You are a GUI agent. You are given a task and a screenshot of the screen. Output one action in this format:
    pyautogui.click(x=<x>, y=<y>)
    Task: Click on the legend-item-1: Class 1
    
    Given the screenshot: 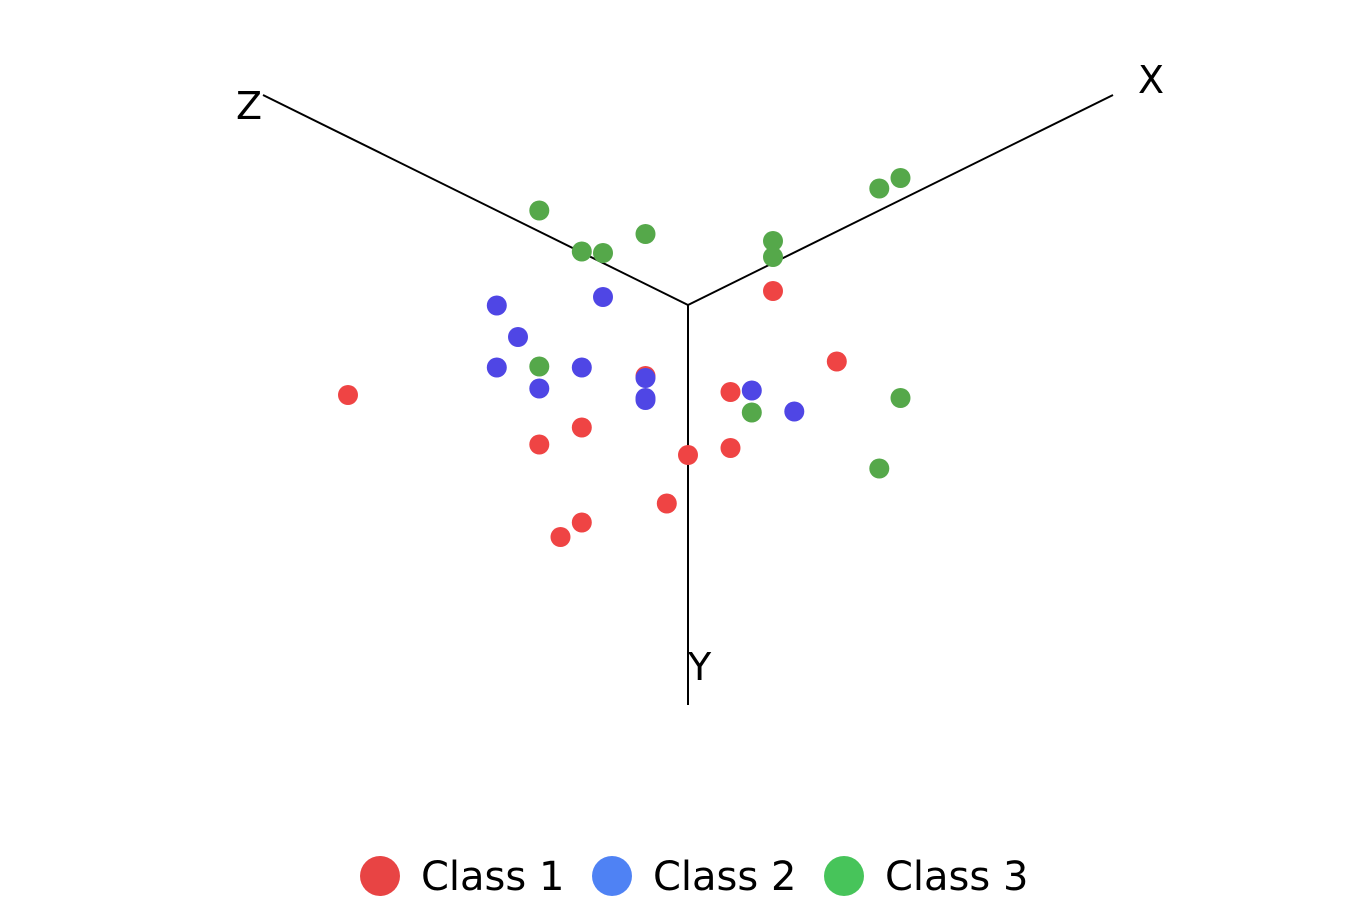 What is the action you would take?
    pyautogui.click(x=462, y=877)
    